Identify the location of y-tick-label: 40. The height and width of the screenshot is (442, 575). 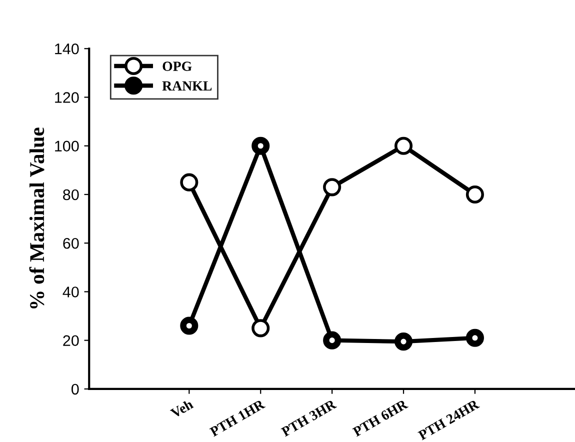
(70, 292).